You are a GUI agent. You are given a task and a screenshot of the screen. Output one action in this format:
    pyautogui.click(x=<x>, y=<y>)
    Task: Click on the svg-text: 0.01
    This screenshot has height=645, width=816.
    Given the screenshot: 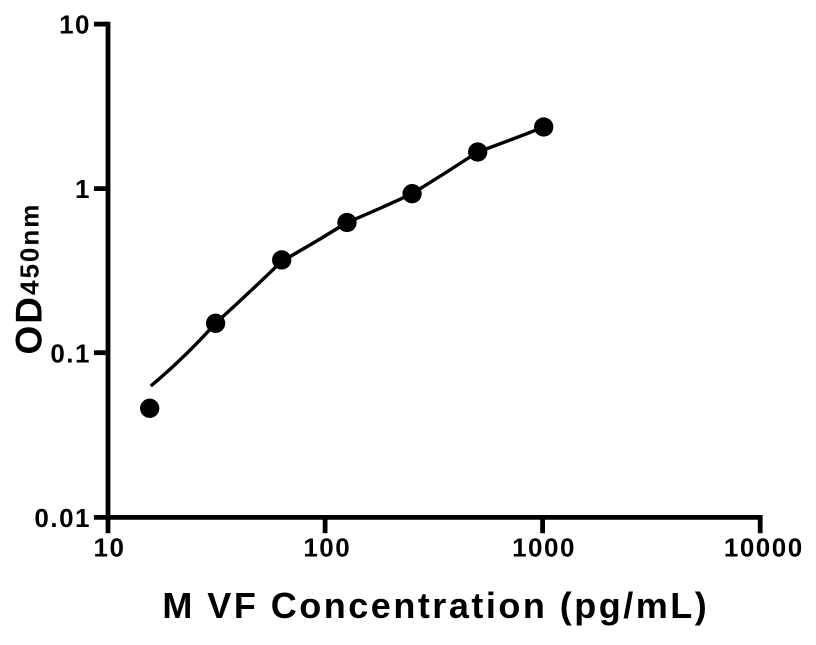 What is the action you would take?
    pyautogui.click(x=62, y=518)
    